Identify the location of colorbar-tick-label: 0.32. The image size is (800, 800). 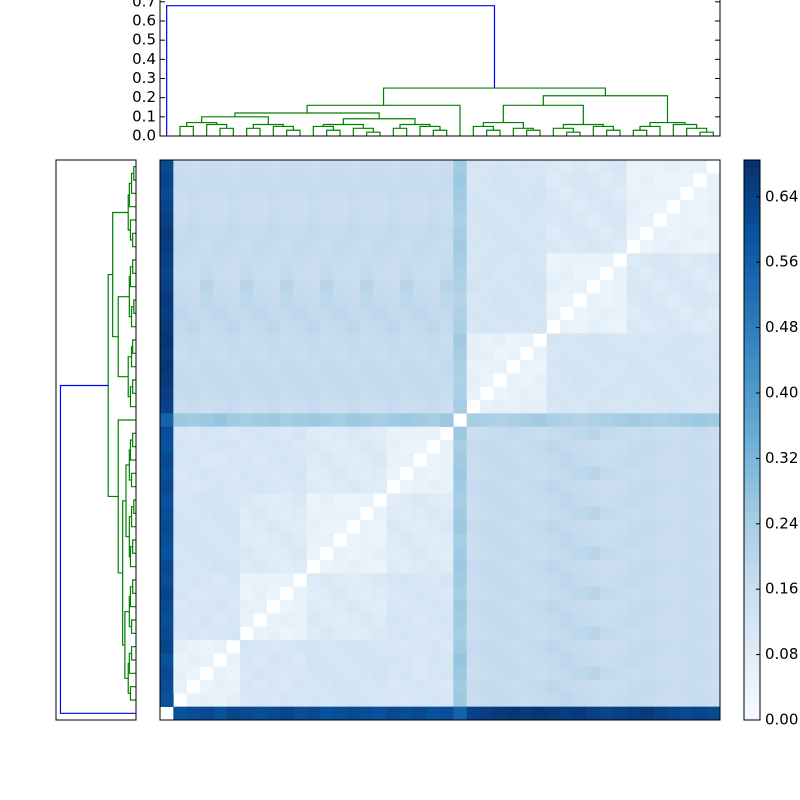
(781, 458).